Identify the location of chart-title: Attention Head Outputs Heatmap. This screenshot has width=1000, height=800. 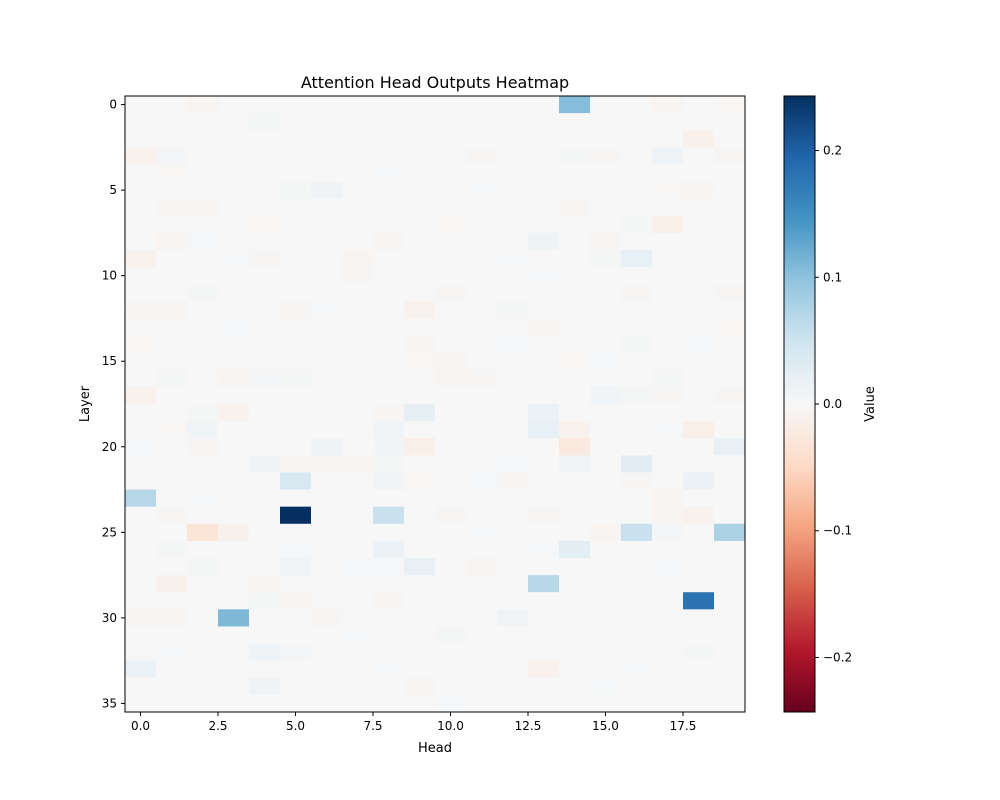
(435, 82).